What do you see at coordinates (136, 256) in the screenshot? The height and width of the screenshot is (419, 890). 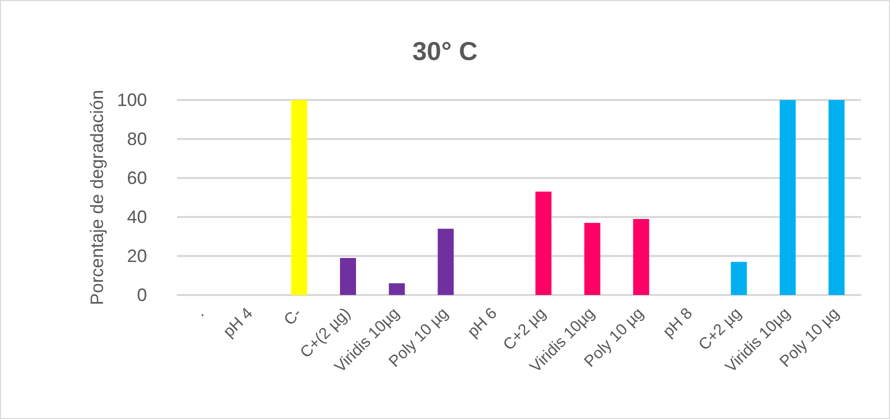 I see `y-tick-label: 20` at bounding box center [136, 256].